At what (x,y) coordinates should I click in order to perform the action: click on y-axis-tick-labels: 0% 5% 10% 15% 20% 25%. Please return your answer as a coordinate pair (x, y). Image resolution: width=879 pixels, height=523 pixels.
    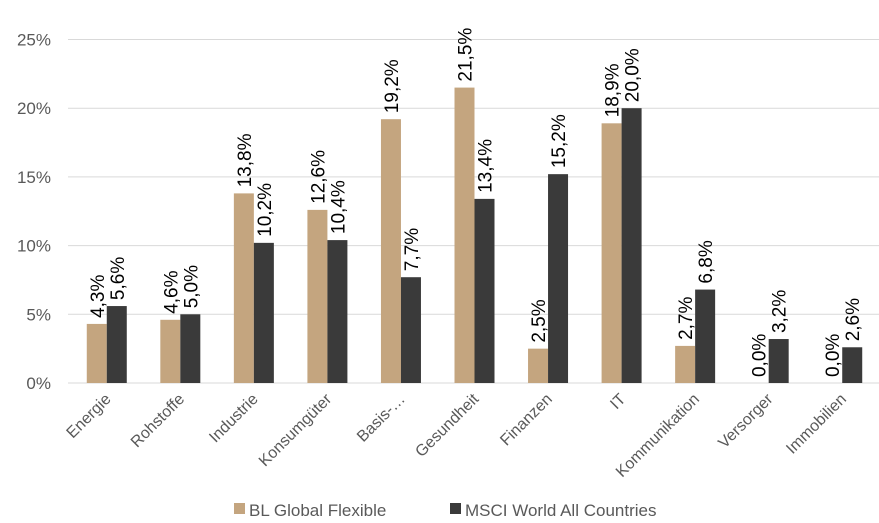
    Looking at the image, I should click on (34, 212).